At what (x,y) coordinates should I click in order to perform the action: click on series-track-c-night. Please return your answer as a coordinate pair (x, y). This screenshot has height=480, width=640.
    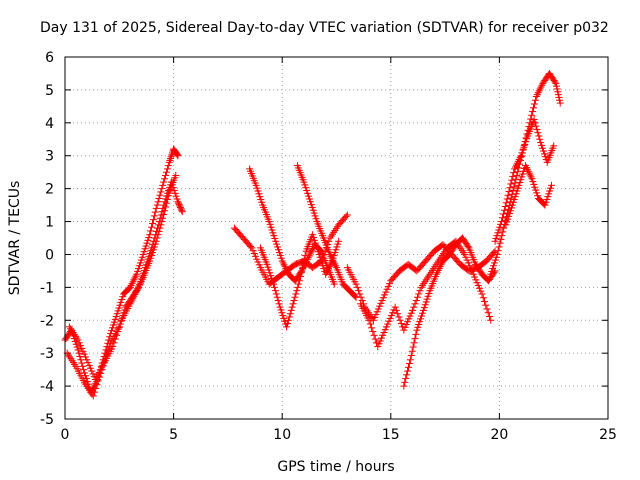
    Looking at the image, I should click on (122, 277).